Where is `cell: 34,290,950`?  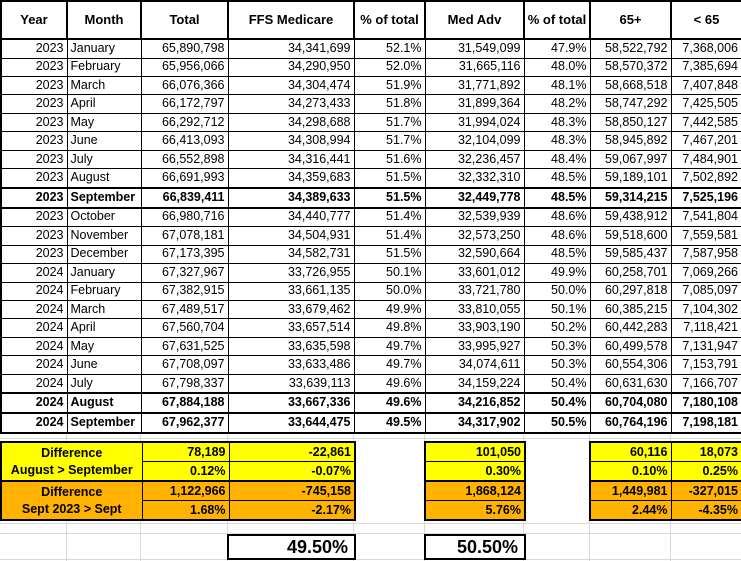
cell: 34,290,950 is located at coordinates (291, 67).